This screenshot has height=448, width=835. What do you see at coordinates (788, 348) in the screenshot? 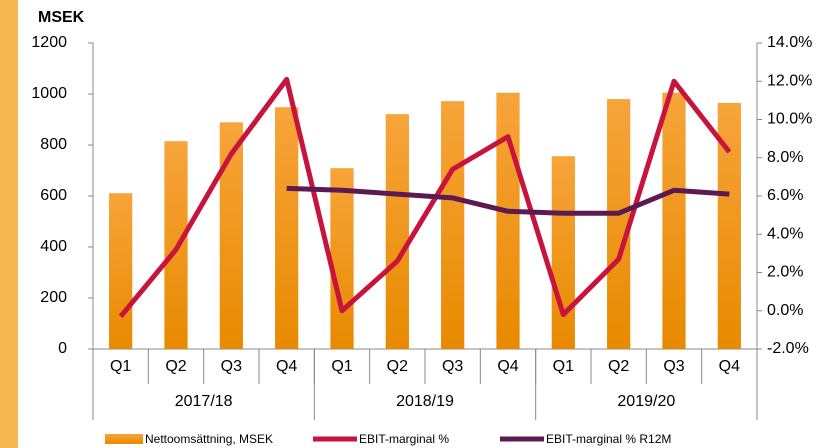
I see `y2-tick-label: -2.0%` at bounding box center [788, 348].